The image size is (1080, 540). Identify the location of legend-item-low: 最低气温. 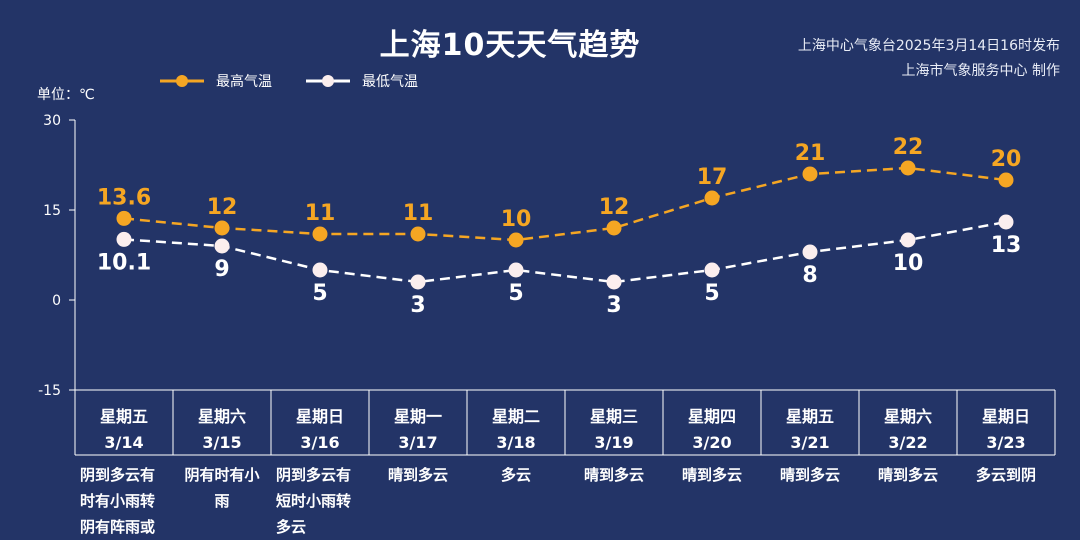
(362, 81).